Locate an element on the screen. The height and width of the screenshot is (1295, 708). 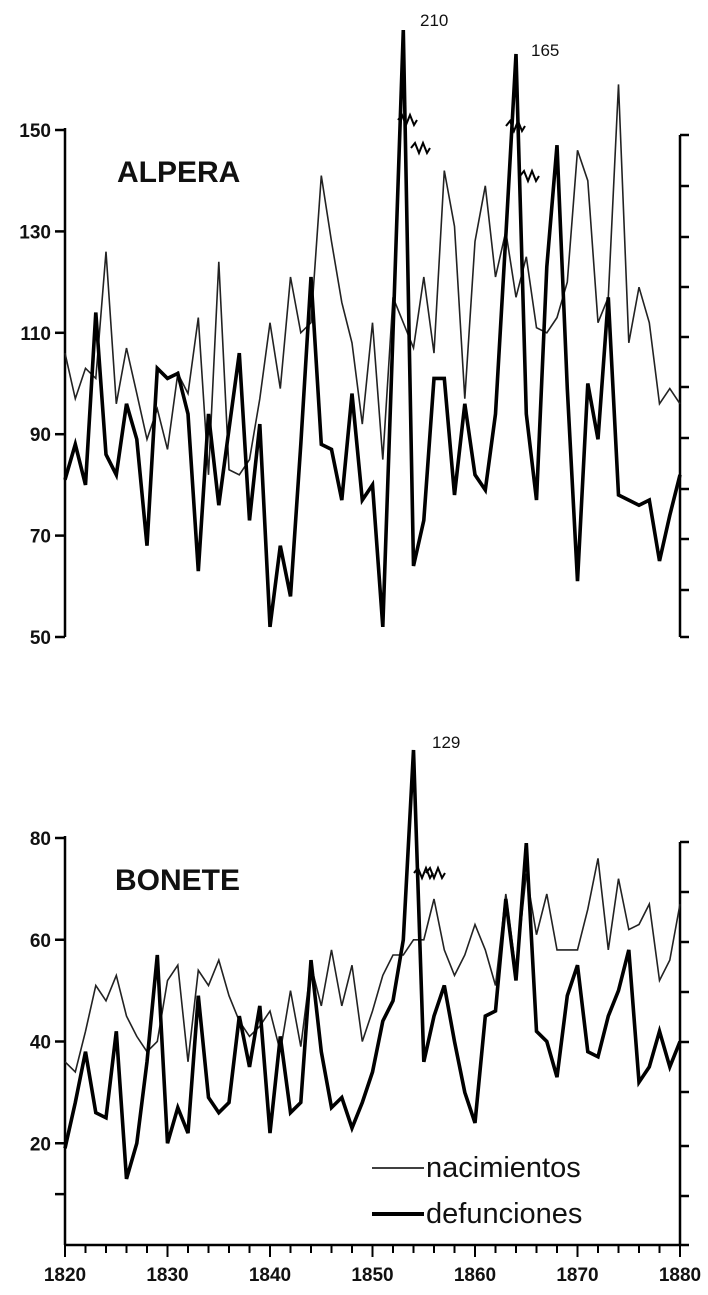
peak-value-label: 129 is located at coordinates (446, 742).